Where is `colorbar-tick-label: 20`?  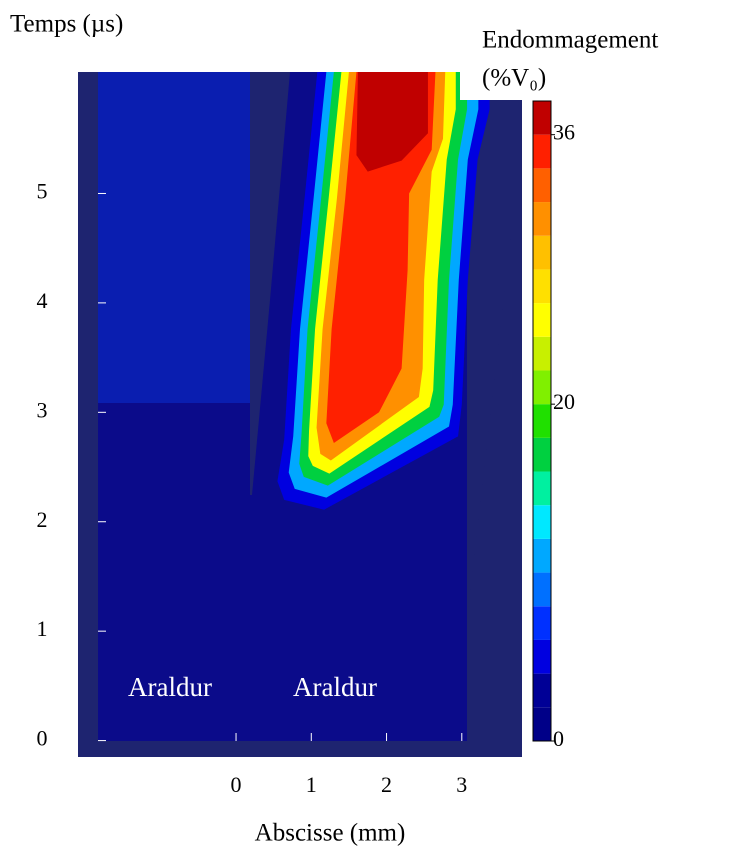 colorbar-tick-label: 20 is located at coordinates (564, 401).